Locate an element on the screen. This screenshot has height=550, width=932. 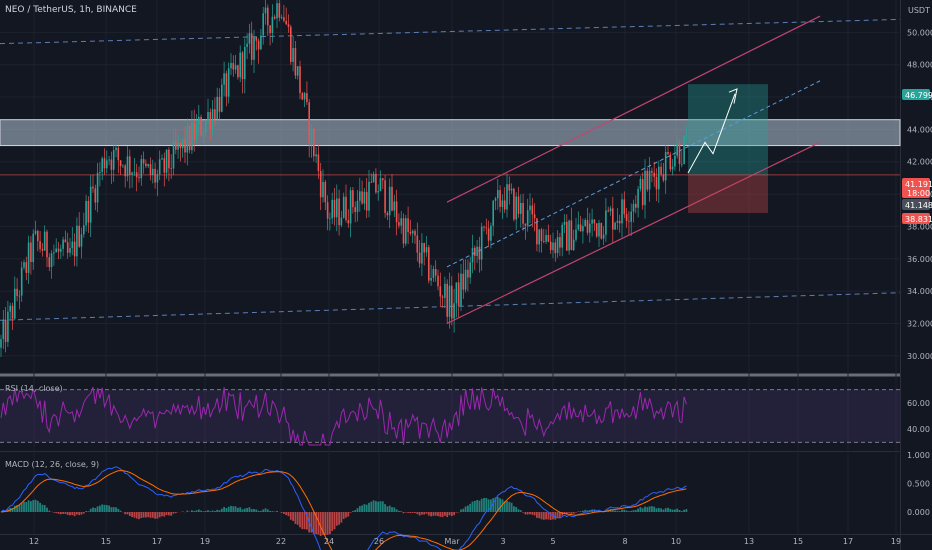
last-price-tag: 41.191 18:00 is located at coordinates (917, 188).